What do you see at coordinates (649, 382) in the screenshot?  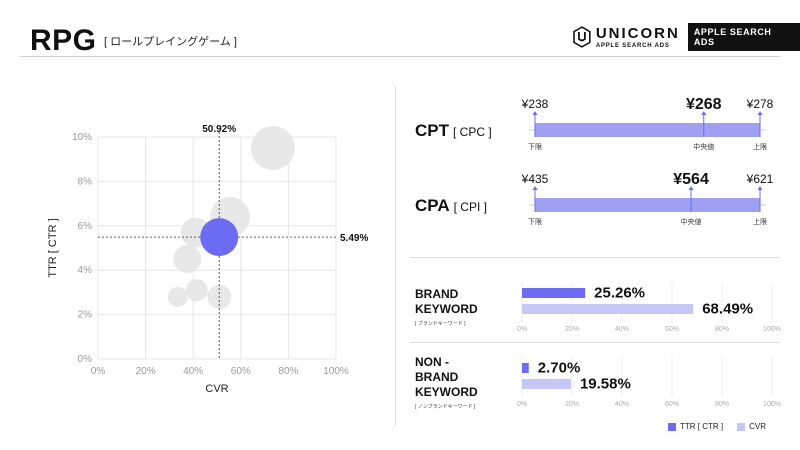 I see `nonbrand-keyword-bar-chart: 0% 20% 40% 60% 80% 100% 2.70%19.58%` at bounding box center [649, 382].